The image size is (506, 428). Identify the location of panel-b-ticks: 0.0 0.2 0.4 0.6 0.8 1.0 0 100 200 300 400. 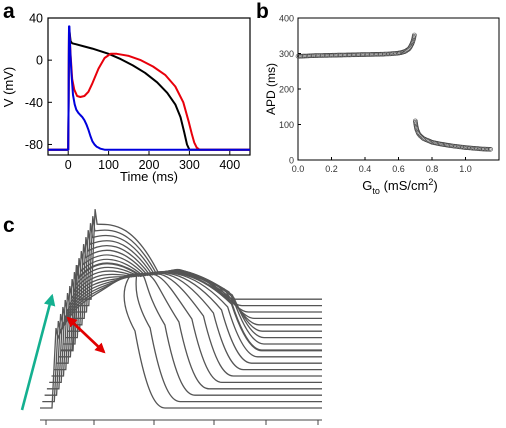
(375, 94).